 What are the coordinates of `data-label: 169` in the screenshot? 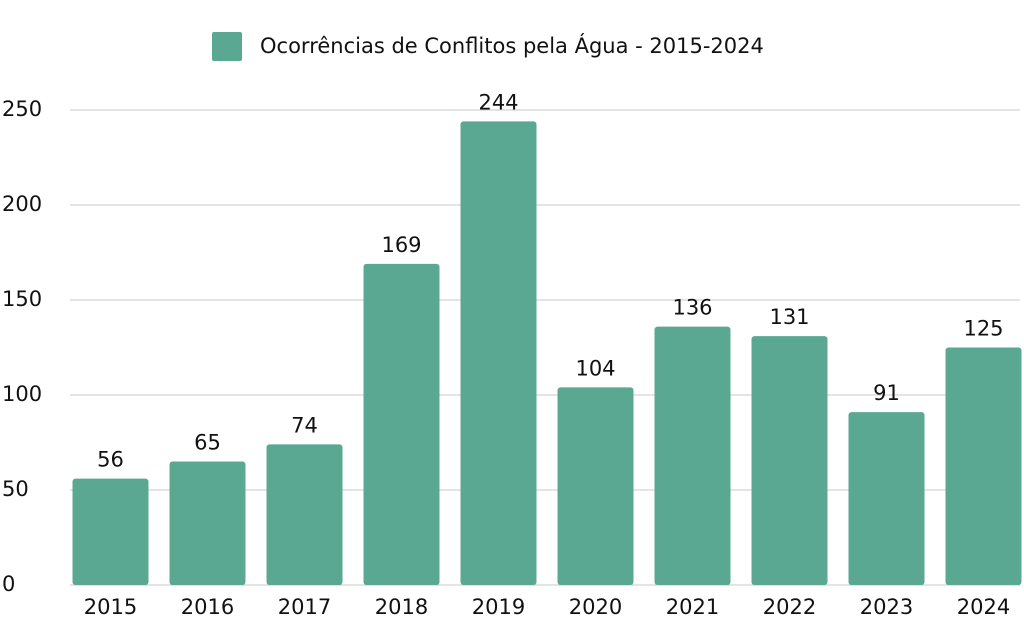 It's located at (401, 245).